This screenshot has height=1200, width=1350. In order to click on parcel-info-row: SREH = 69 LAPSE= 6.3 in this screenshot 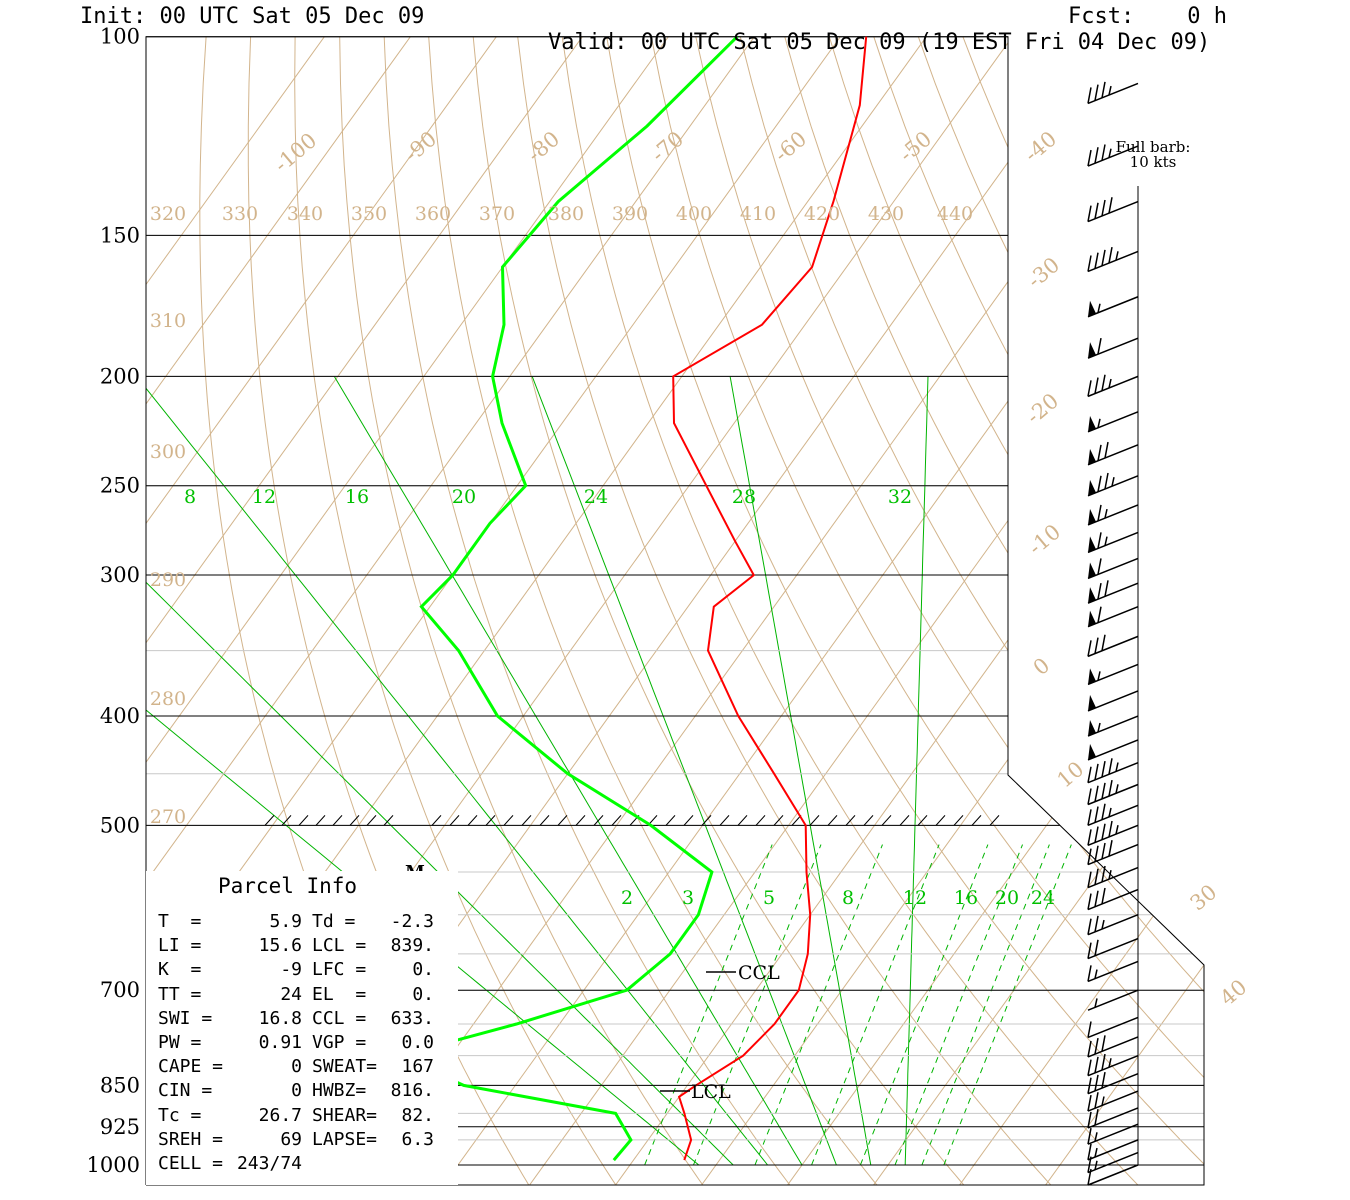, I will do `click(296, 1141)`.